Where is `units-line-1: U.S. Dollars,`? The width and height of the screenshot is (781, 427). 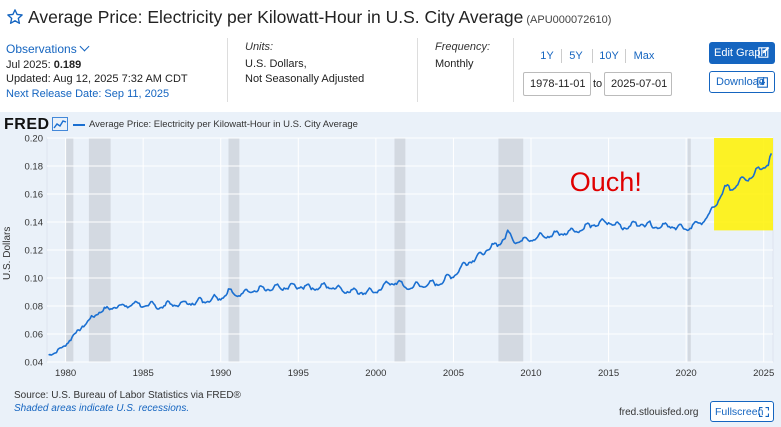 units-line-1: U.S. Dollars, is located at coordinates (276, 64).